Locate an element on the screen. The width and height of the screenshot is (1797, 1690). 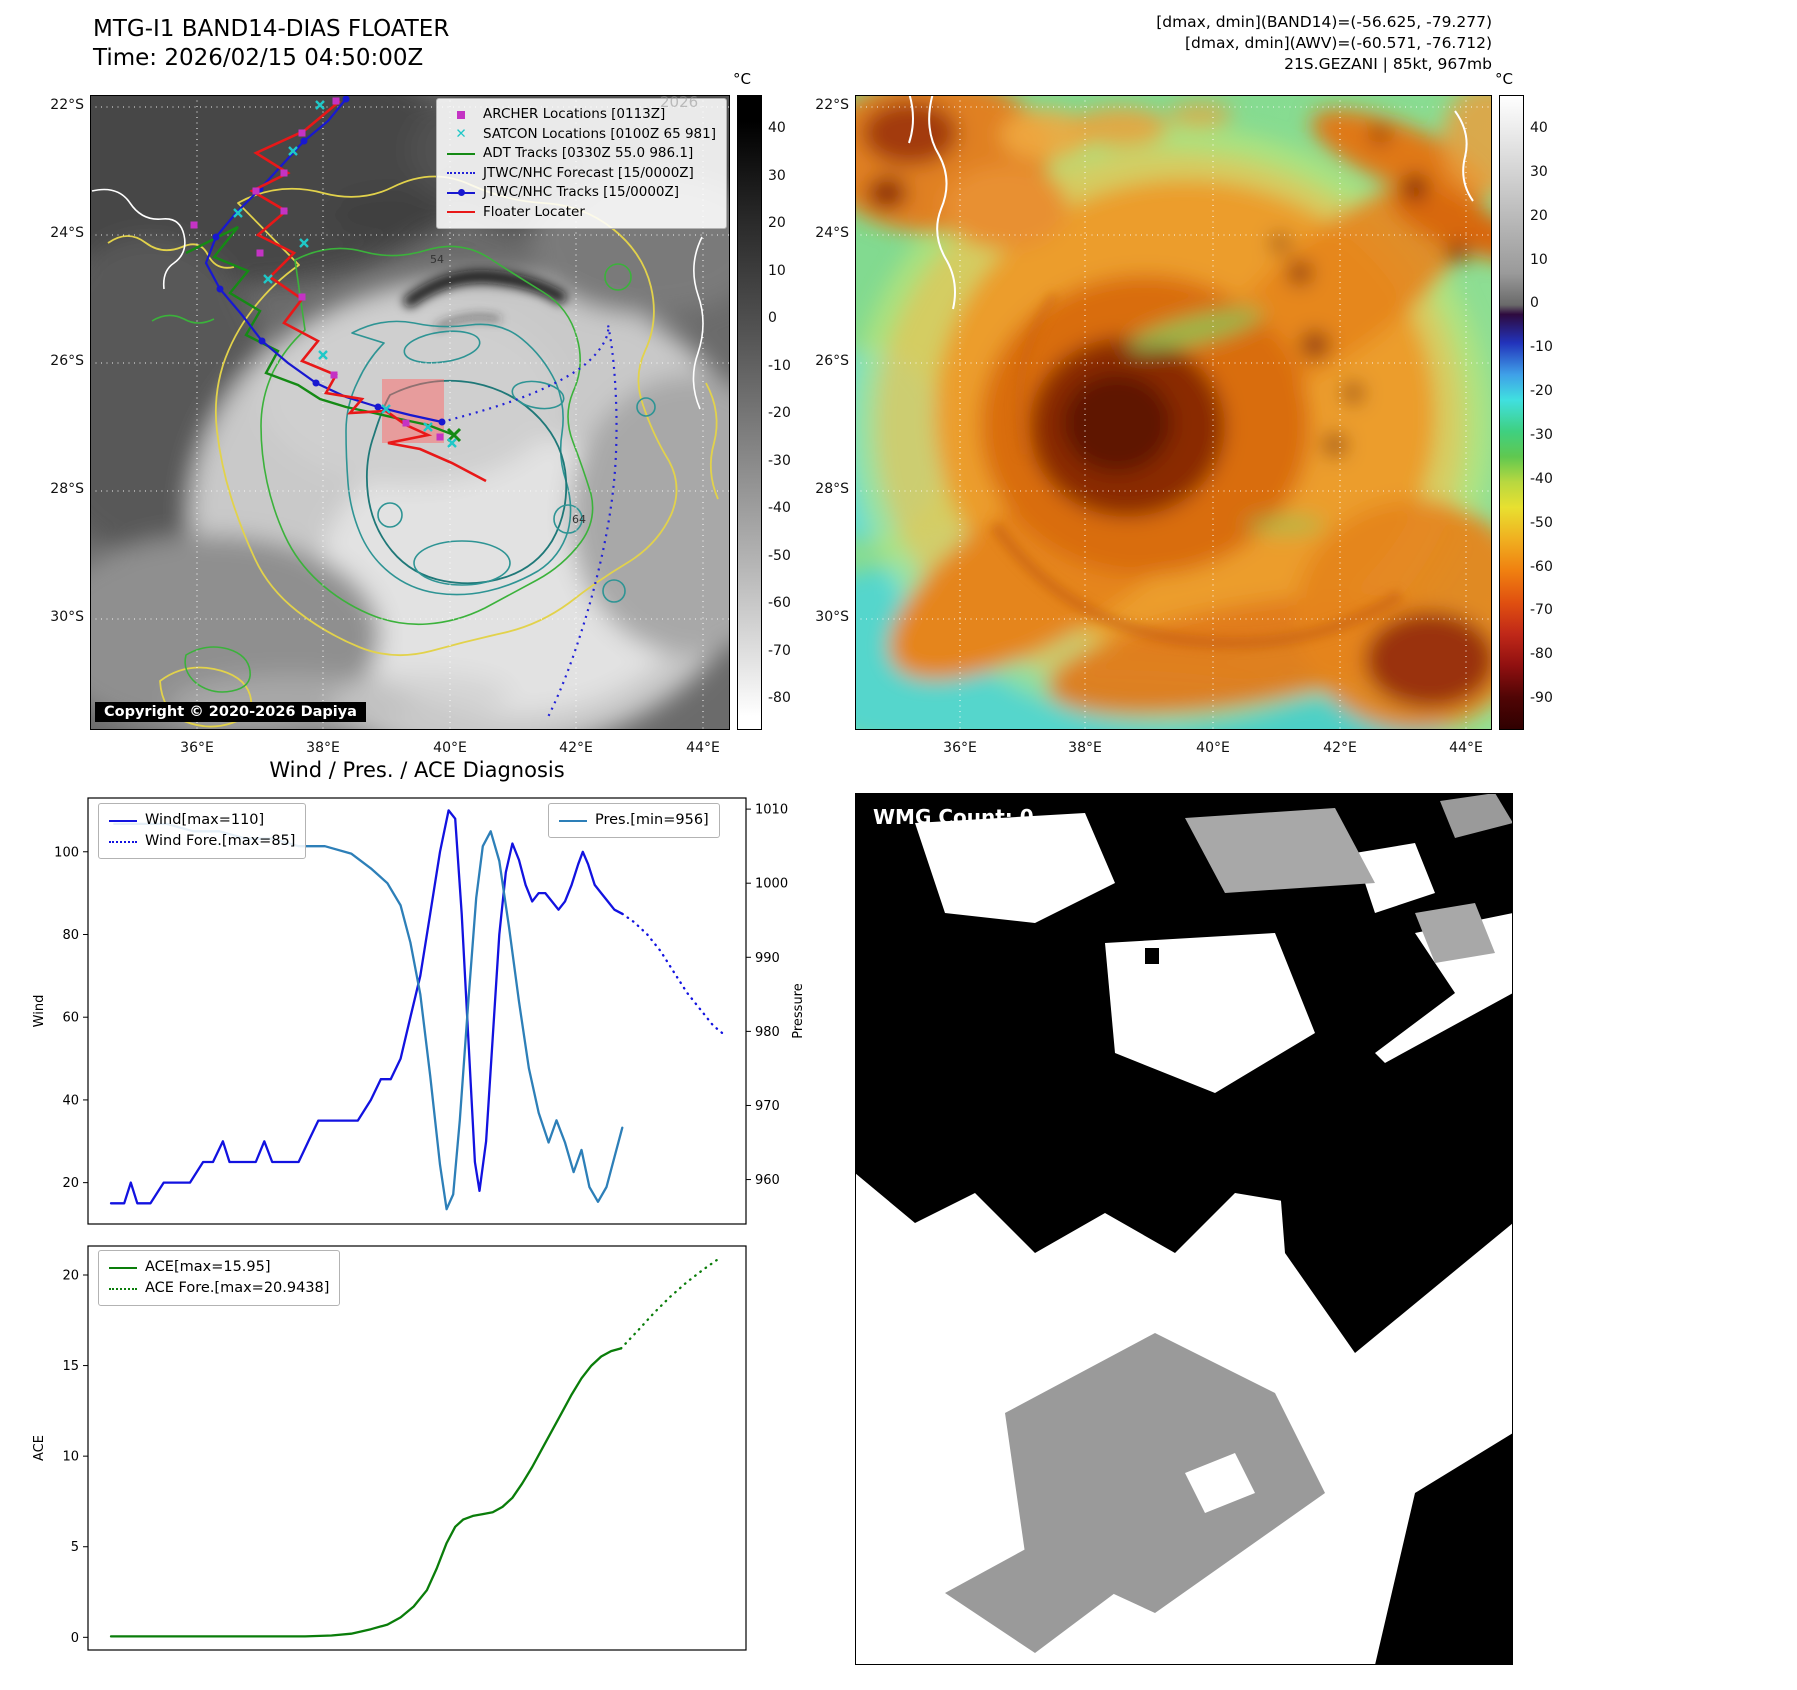
legend-item-pressure: Pres.[min=956] is located at coordinates (634, 820).